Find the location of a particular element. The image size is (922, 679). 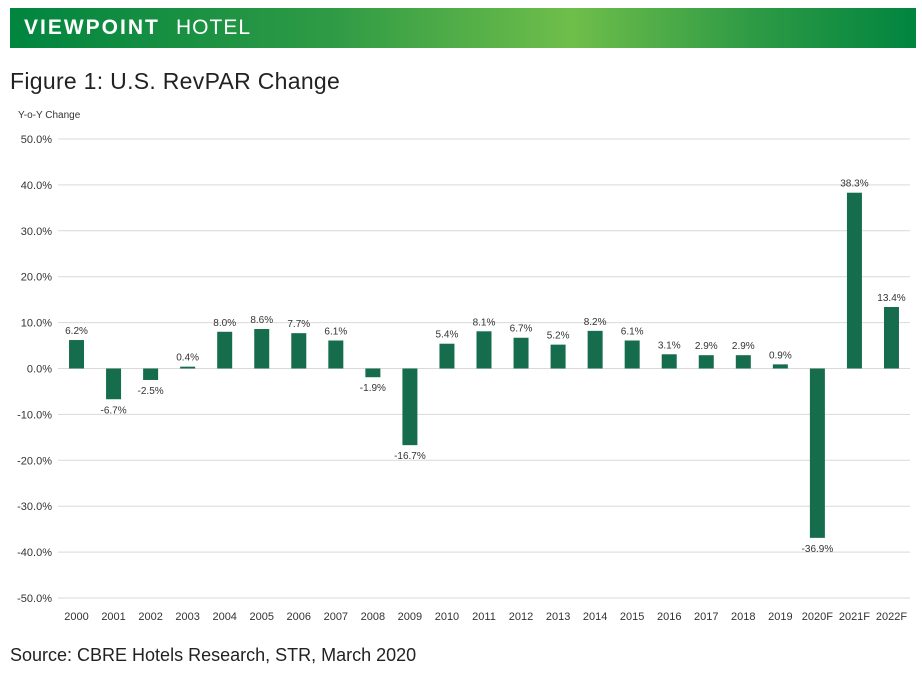

data-label: 6.2% is located at coordinates (76, 331).